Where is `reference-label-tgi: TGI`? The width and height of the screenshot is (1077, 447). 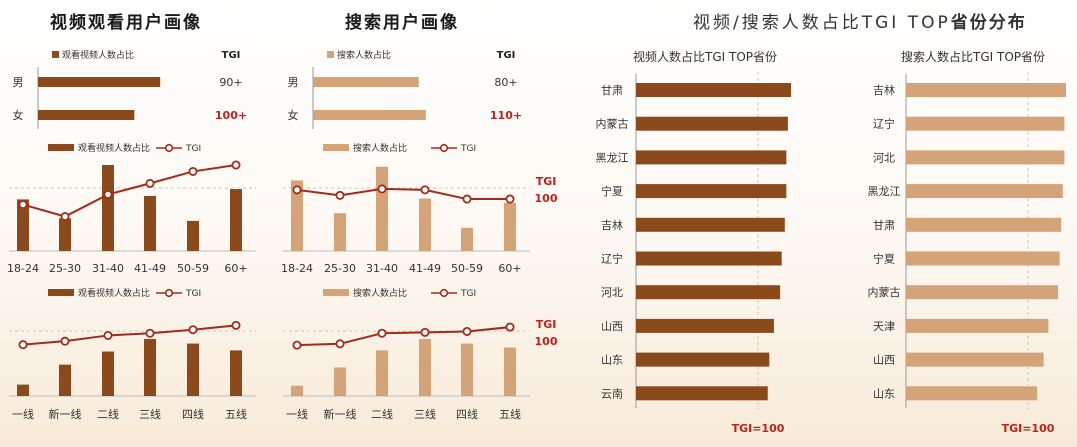
reference-label-tgi: TGI is located at coordinates (546, 324).